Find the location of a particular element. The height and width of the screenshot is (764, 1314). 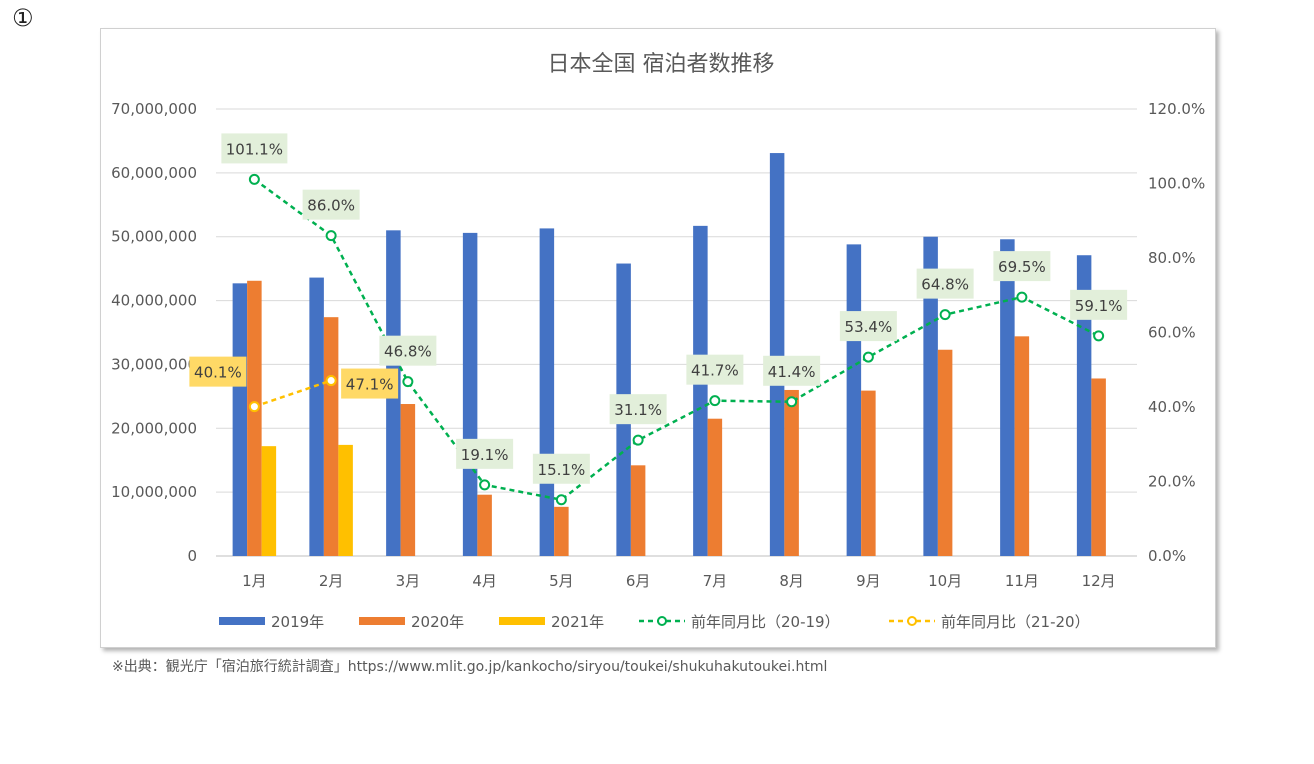

data-label: 15.1% is located at coordinates (562, 470).